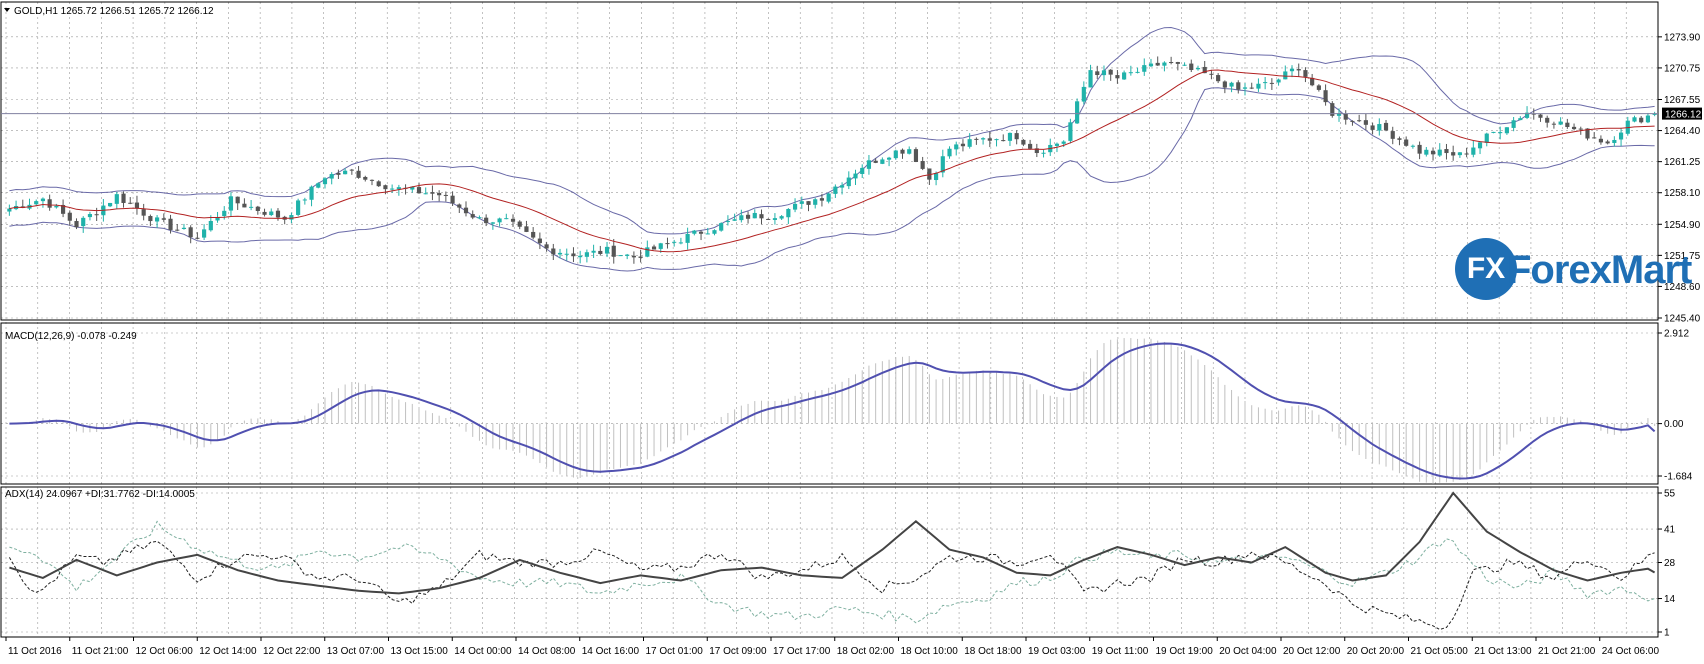 The width and height of the screenshot is (1704, 664). What do you see at coordinates (7, 10) in the screenshot?
I see `triangle-down-icon` at bounding box center [7, 10].